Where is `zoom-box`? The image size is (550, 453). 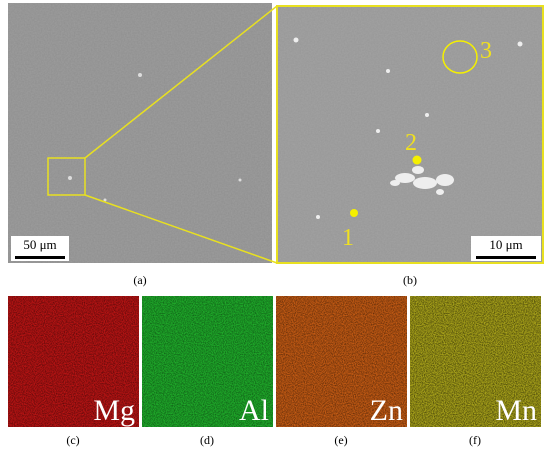
zoom-box is located at coordinates (66, 176).